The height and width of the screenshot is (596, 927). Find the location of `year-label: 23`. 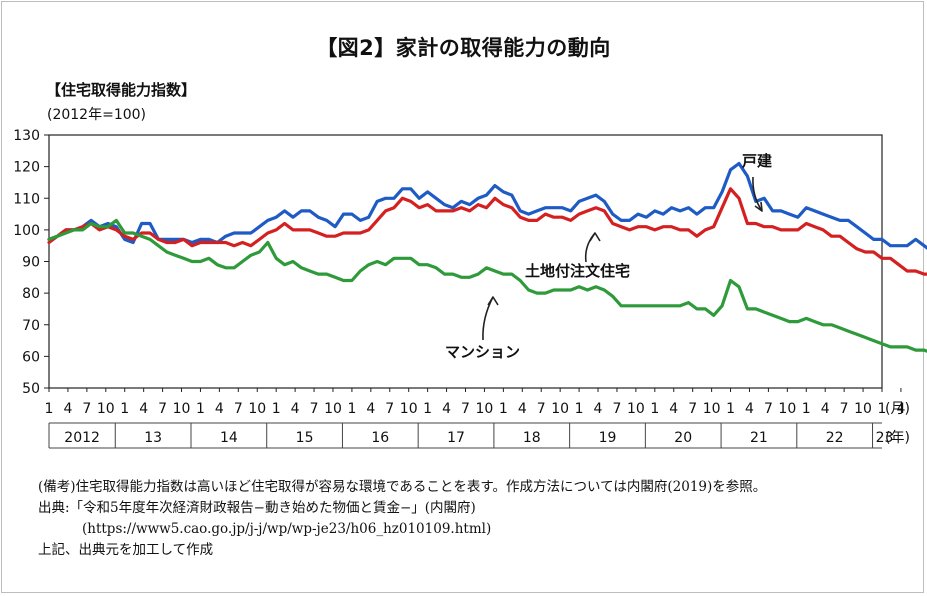

year-label: 23 is located at coordinates (885, 438).